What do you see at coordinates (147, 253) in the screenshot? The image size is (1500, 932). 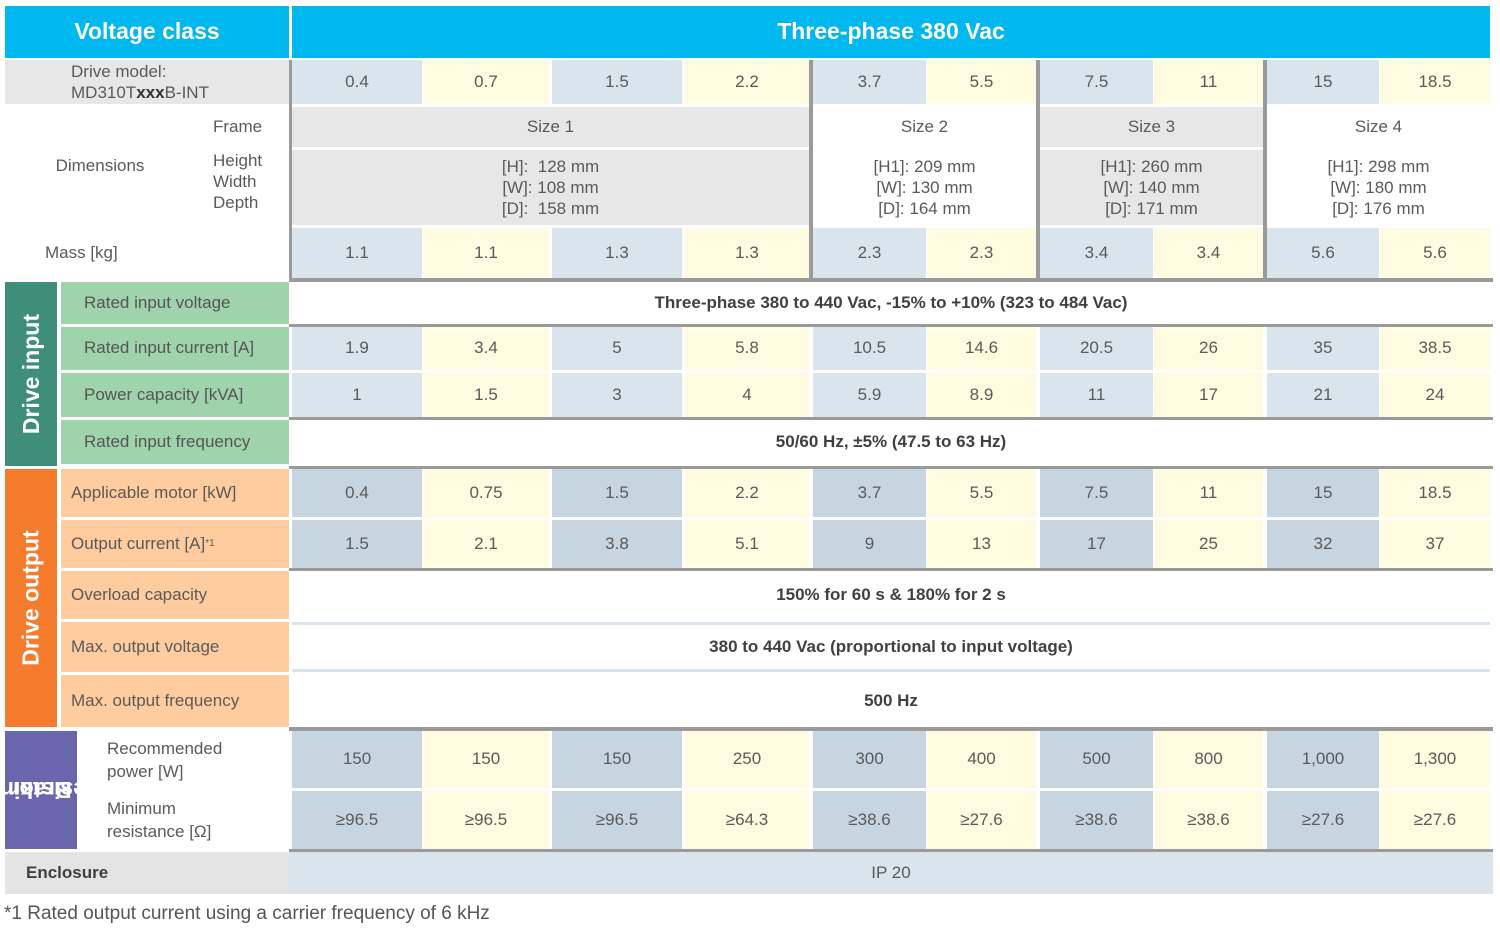 I see `mass-label: Mass [kg]` at bounding box center [147, 253].